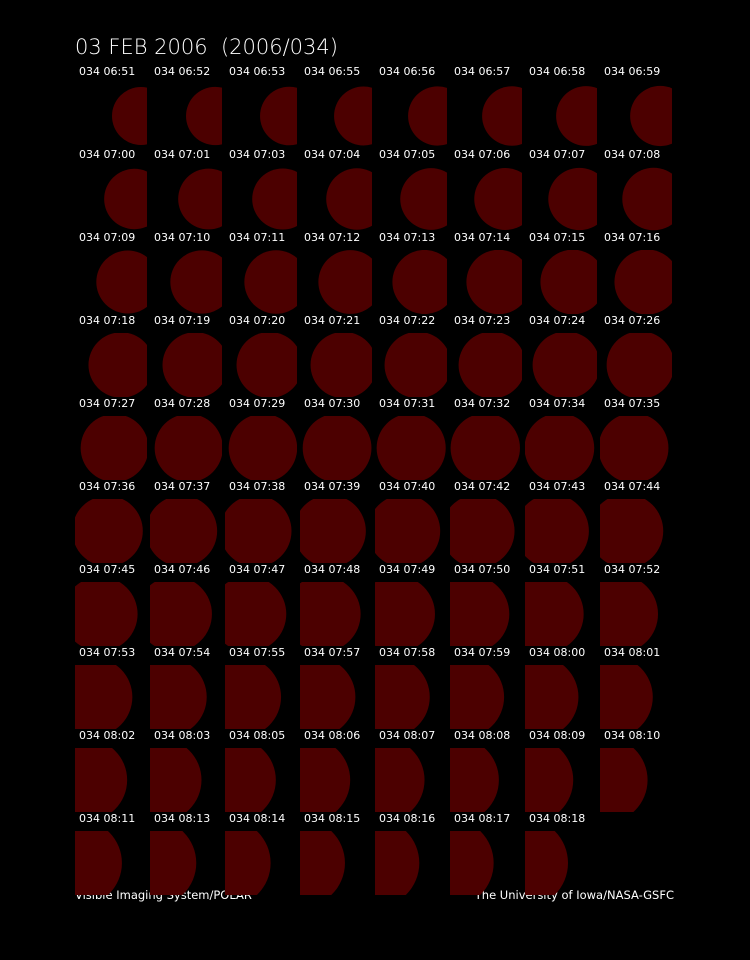  Describe the element at coordinates (407, 403) in the screenshot. I see `frame-label: 034 07:31` at that location.